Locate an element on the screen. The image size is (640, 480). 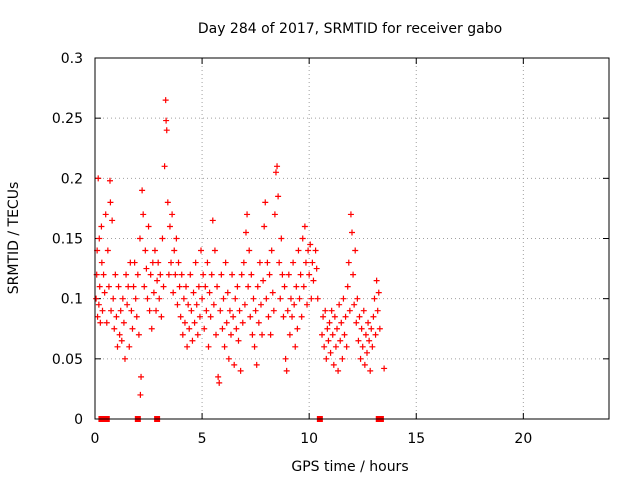
x-tick-label: 5 is located at coordinates (202, 439).